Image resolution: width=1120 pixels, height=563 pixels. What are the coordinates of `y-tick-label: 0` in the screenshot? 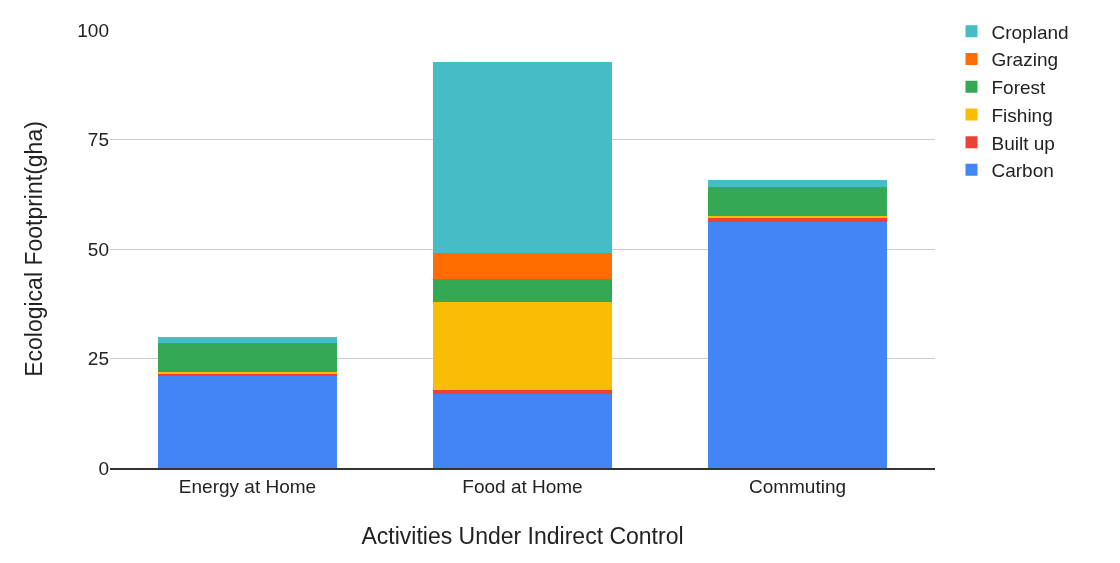 It's located at (103, 468).